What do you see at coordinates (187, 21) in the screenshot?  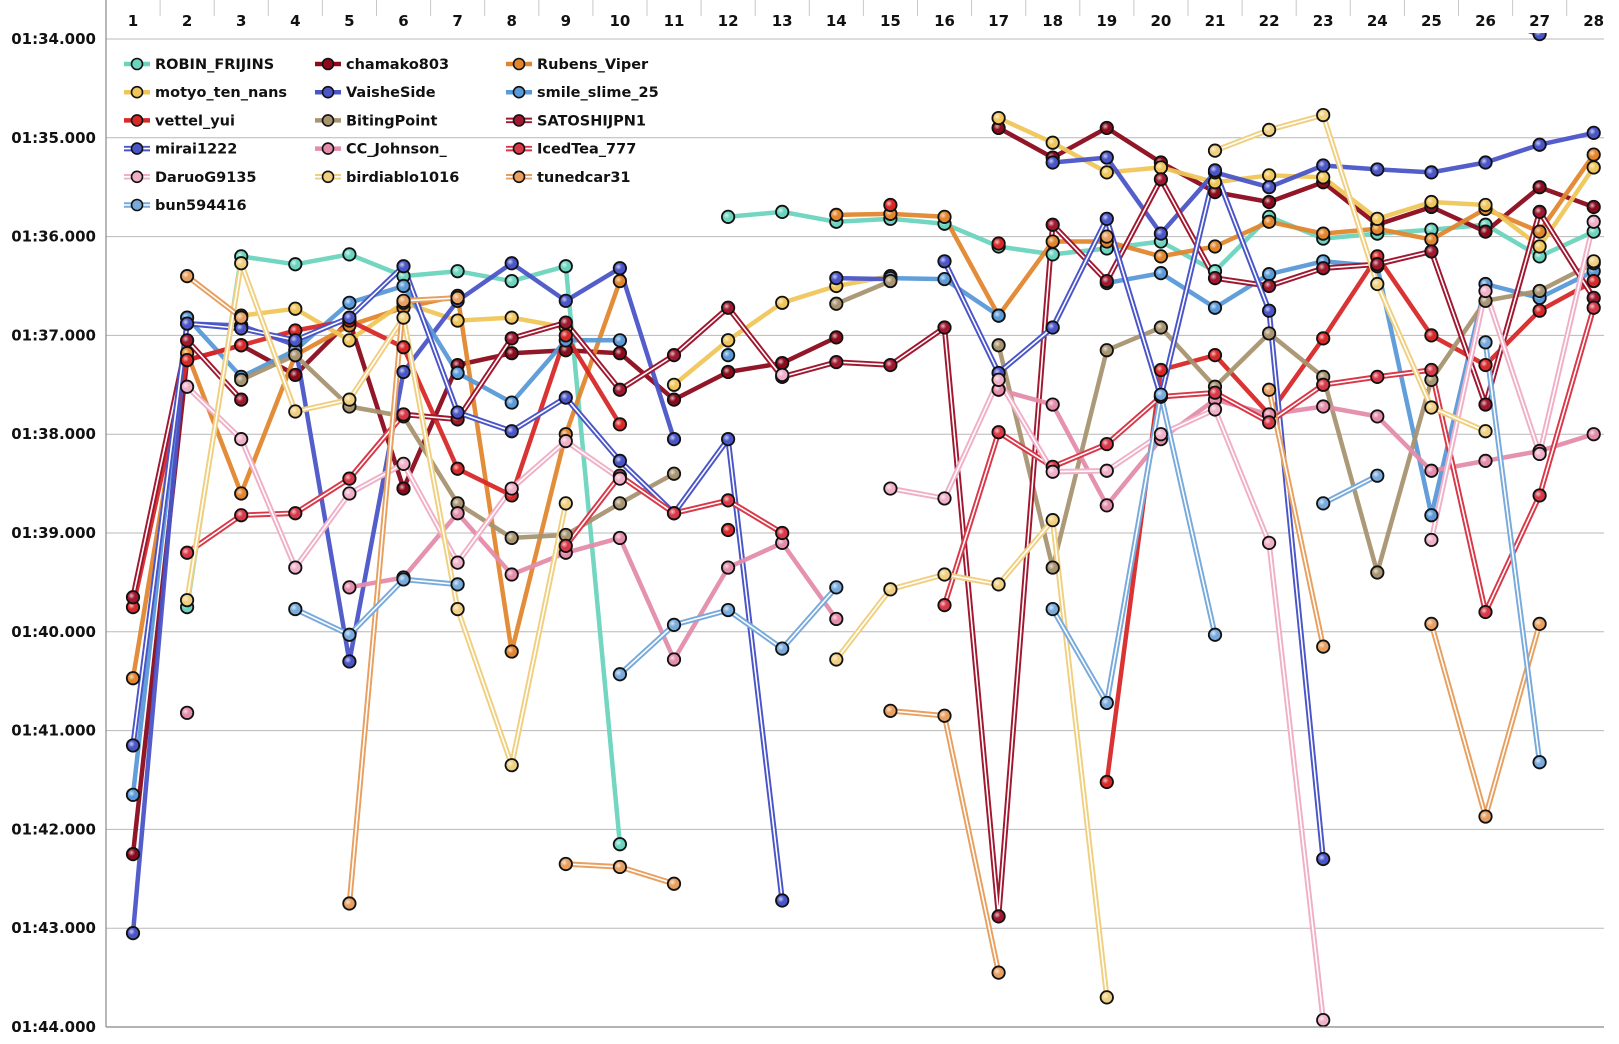 I see `x-tick-label: 2` at bounding box center [187, 21].